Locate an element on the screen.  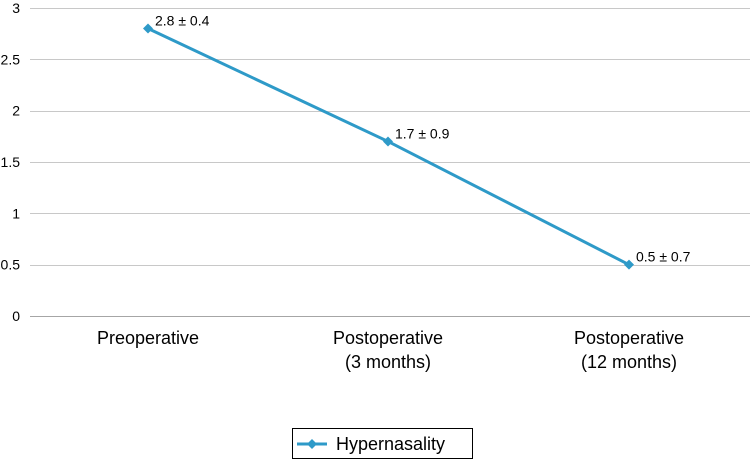
data-label: 2.8 ± 0.4 is located at coordinates (182, 21).